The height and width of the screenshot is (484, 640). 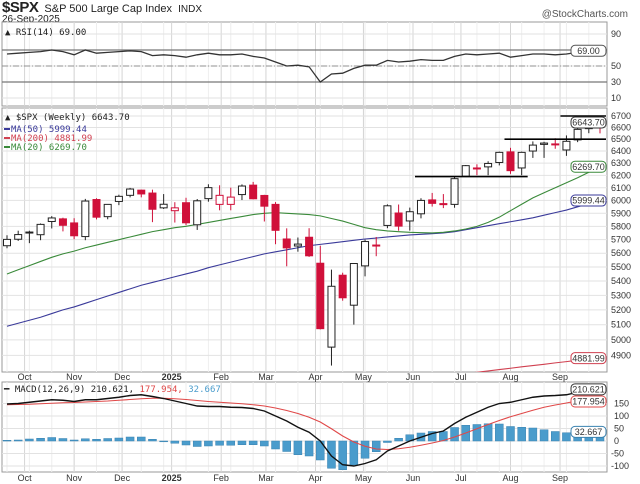 What do you see at coordinates (364, 377) in the screenshot?
I see `price-date-tick-label: May` at bounding box center [364, 377].